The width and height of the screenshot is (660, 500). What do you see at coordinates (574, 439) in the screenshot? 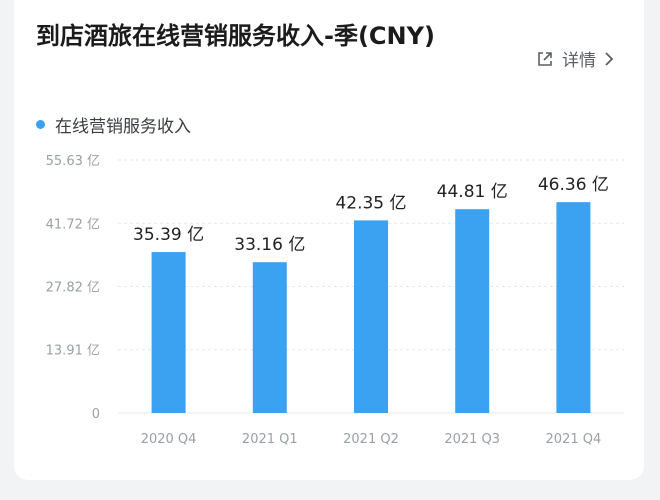
I see `x-tick-label: 2021 Q4` at bounding box center [574, 439].